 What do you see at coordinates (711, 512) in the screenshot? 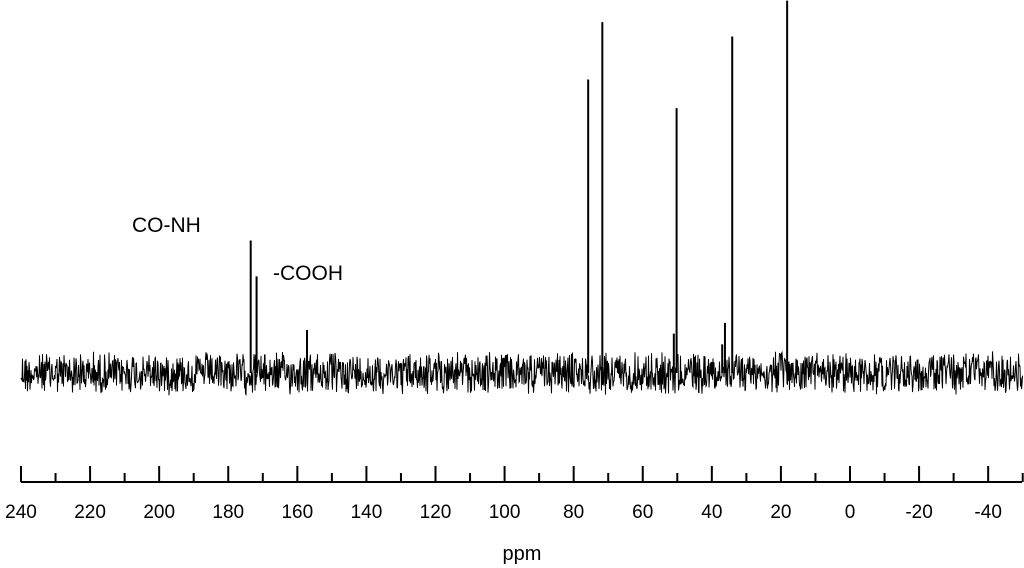
I see `x-tick-label: 40` at bounding box center [711, 512].